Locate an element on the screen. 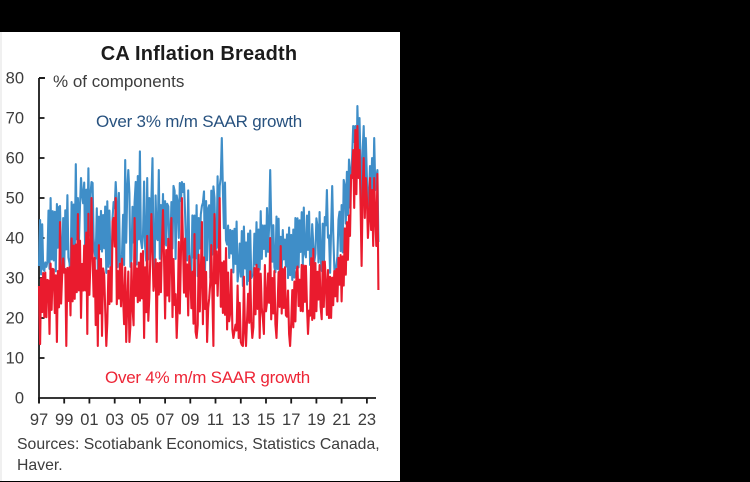  svg-text: Over 4% m/m SAAR growth is located at coordinates (207, 377).